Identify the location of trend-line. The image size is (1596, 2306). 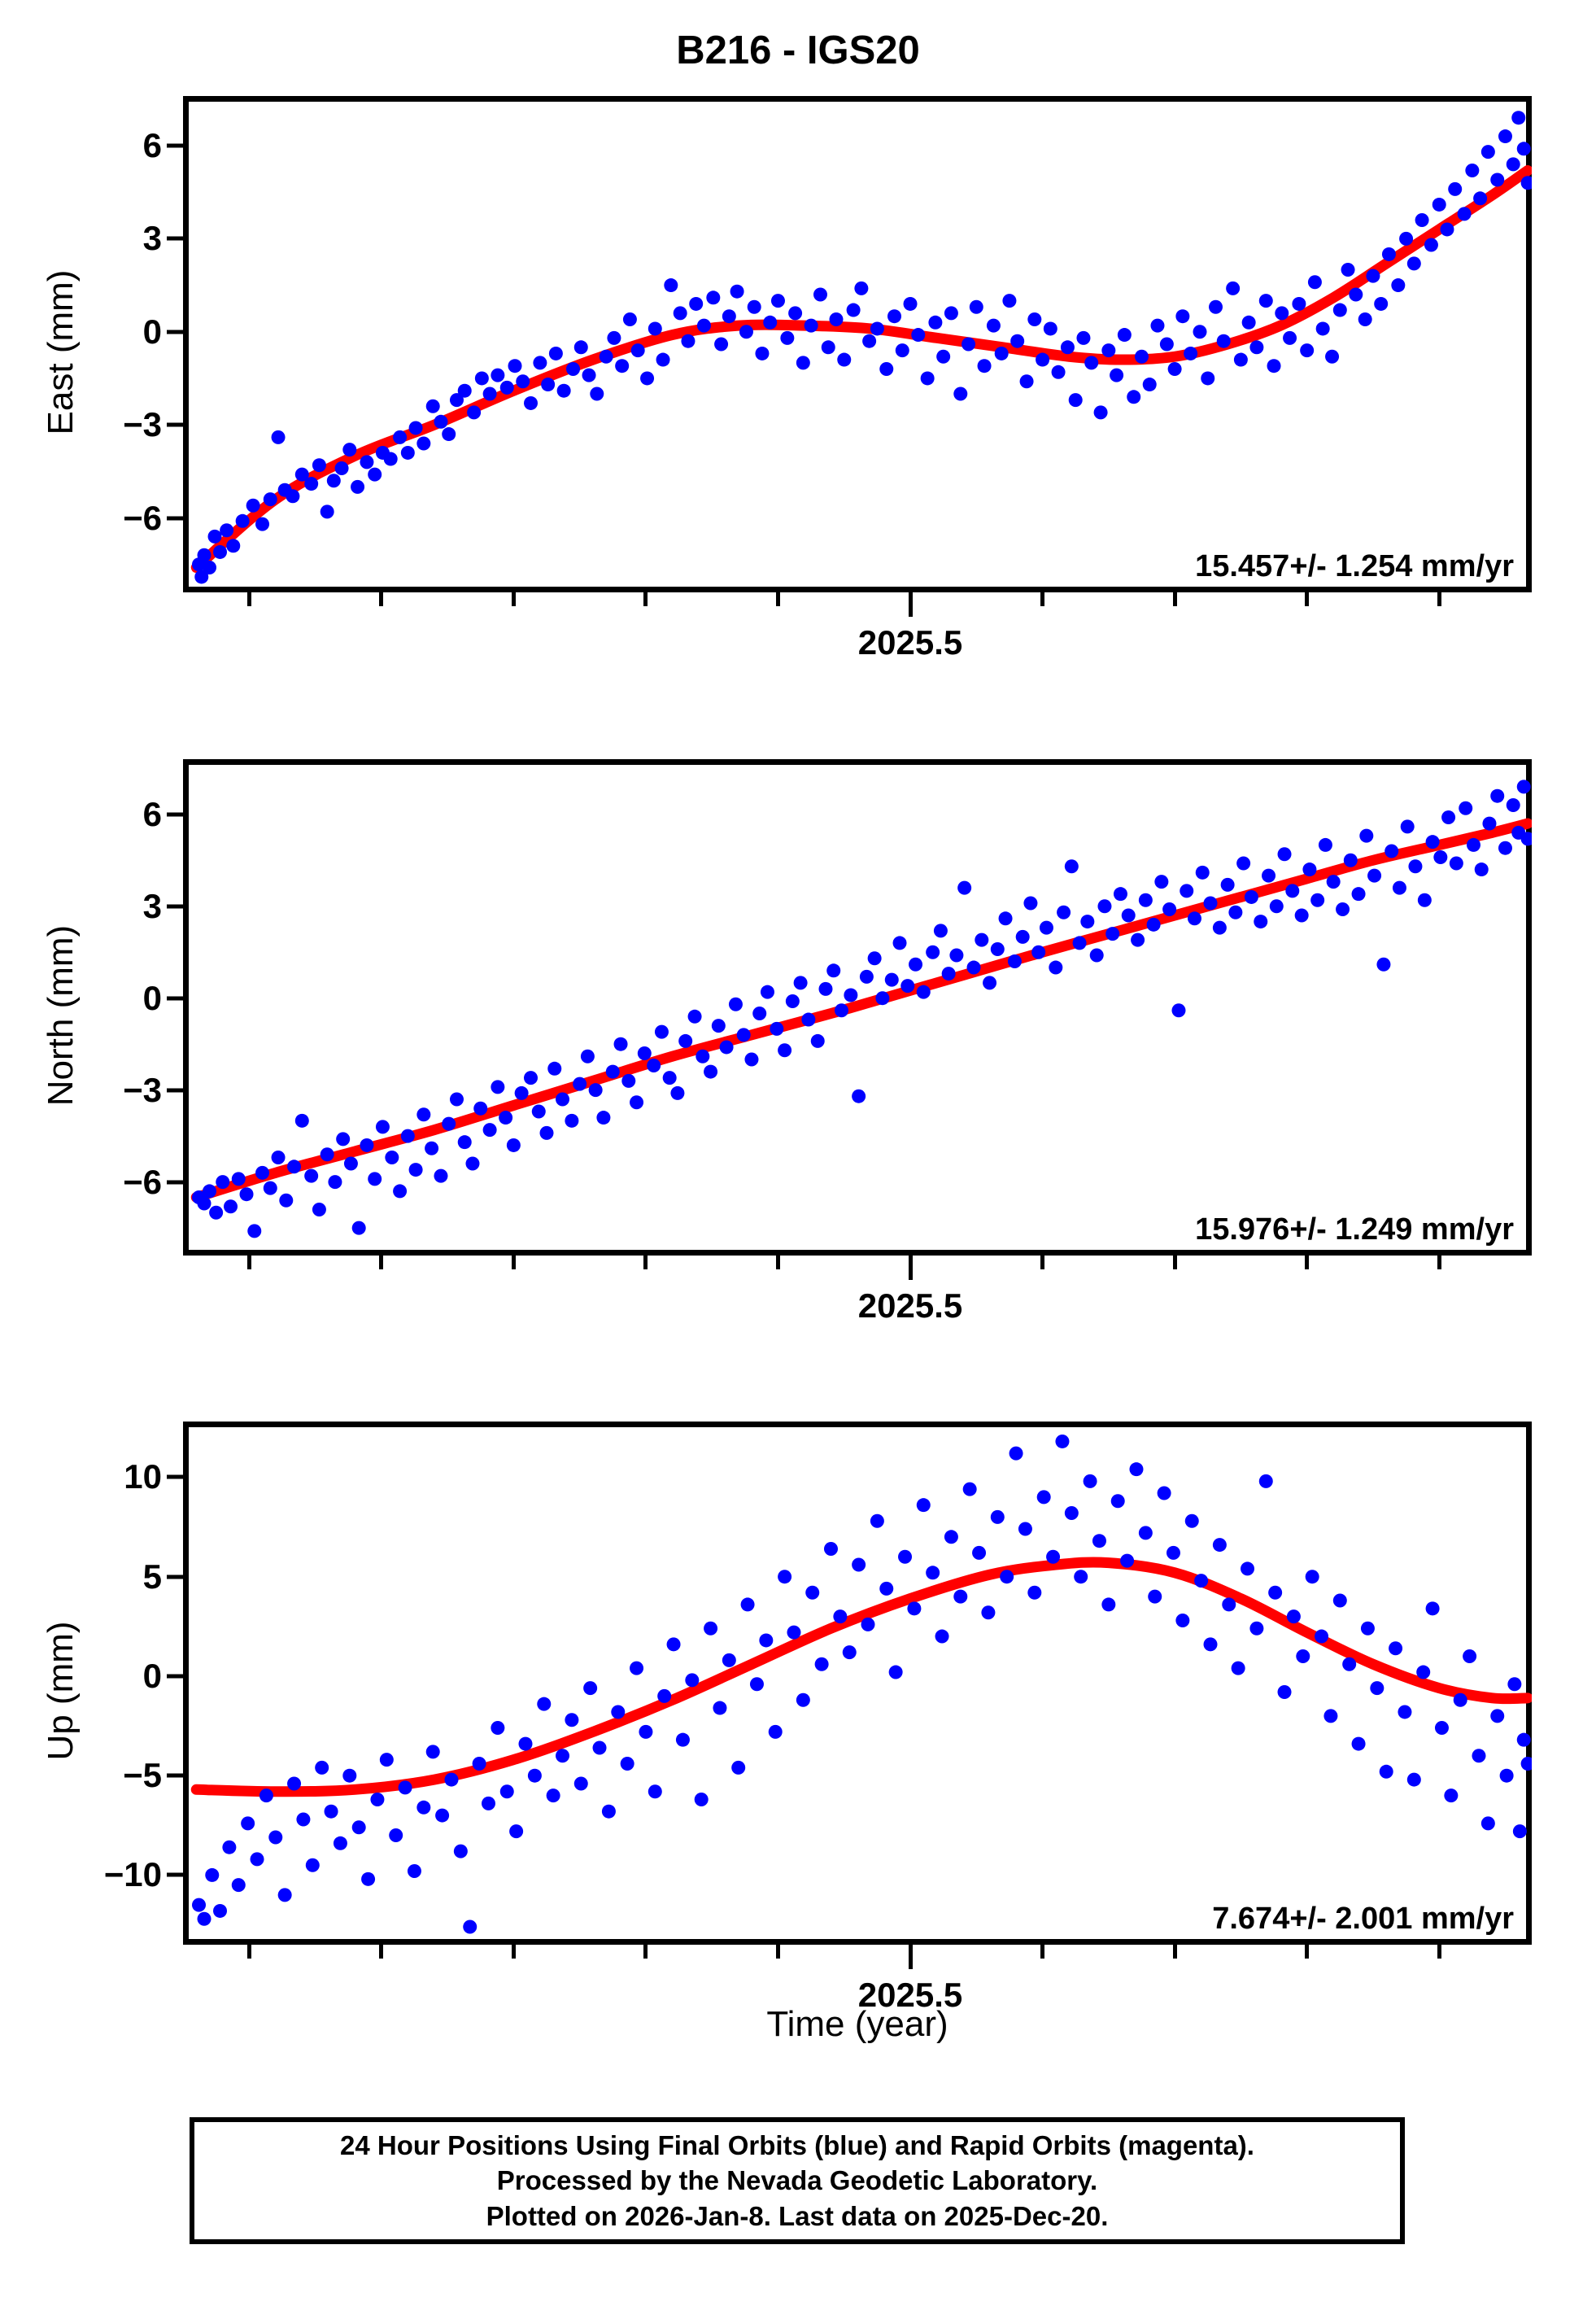
(861, 1677).